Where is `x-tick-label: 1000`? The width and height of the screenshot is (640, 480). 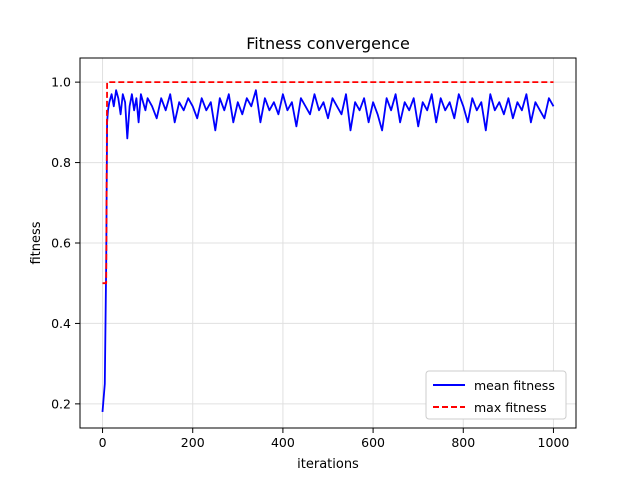 x-tick-label: 1000 is located at coordinates (554, 442).